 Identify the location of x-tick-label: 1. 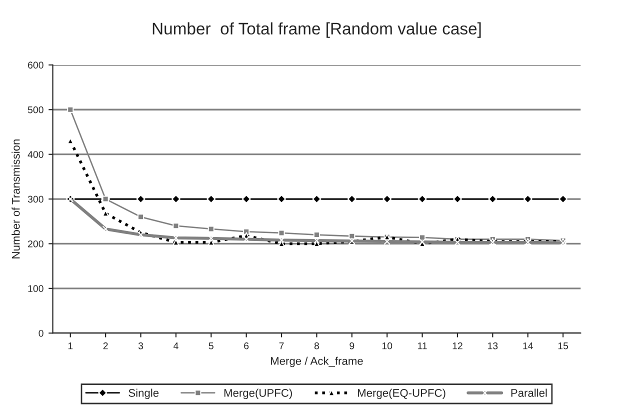
(70, 346).